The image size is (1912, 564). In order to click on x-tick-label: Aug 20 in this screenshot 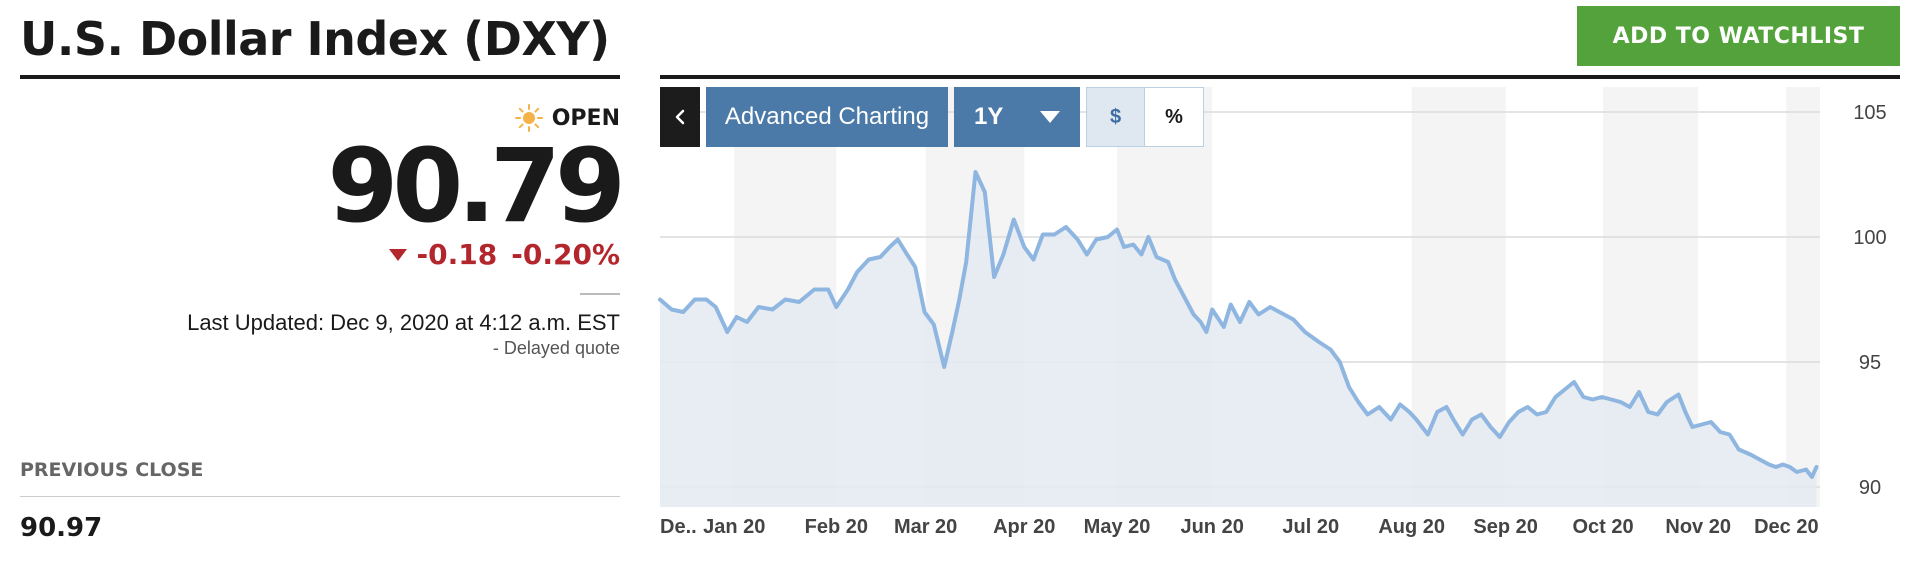, I will do `click(1411, 527)`.